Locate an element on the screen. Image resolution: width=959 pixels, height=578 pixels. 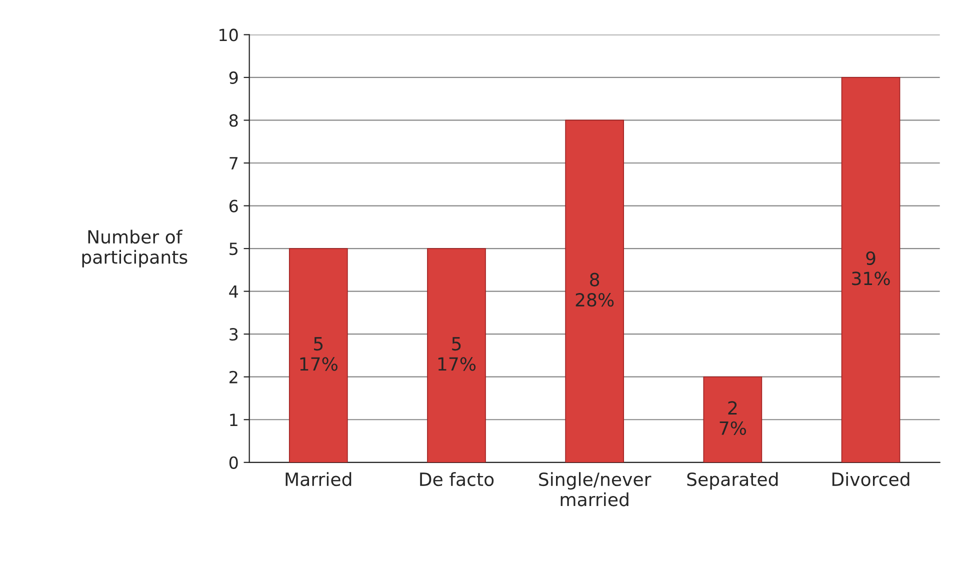
y-tick-label: 8 is located at coordinates (233, 120).